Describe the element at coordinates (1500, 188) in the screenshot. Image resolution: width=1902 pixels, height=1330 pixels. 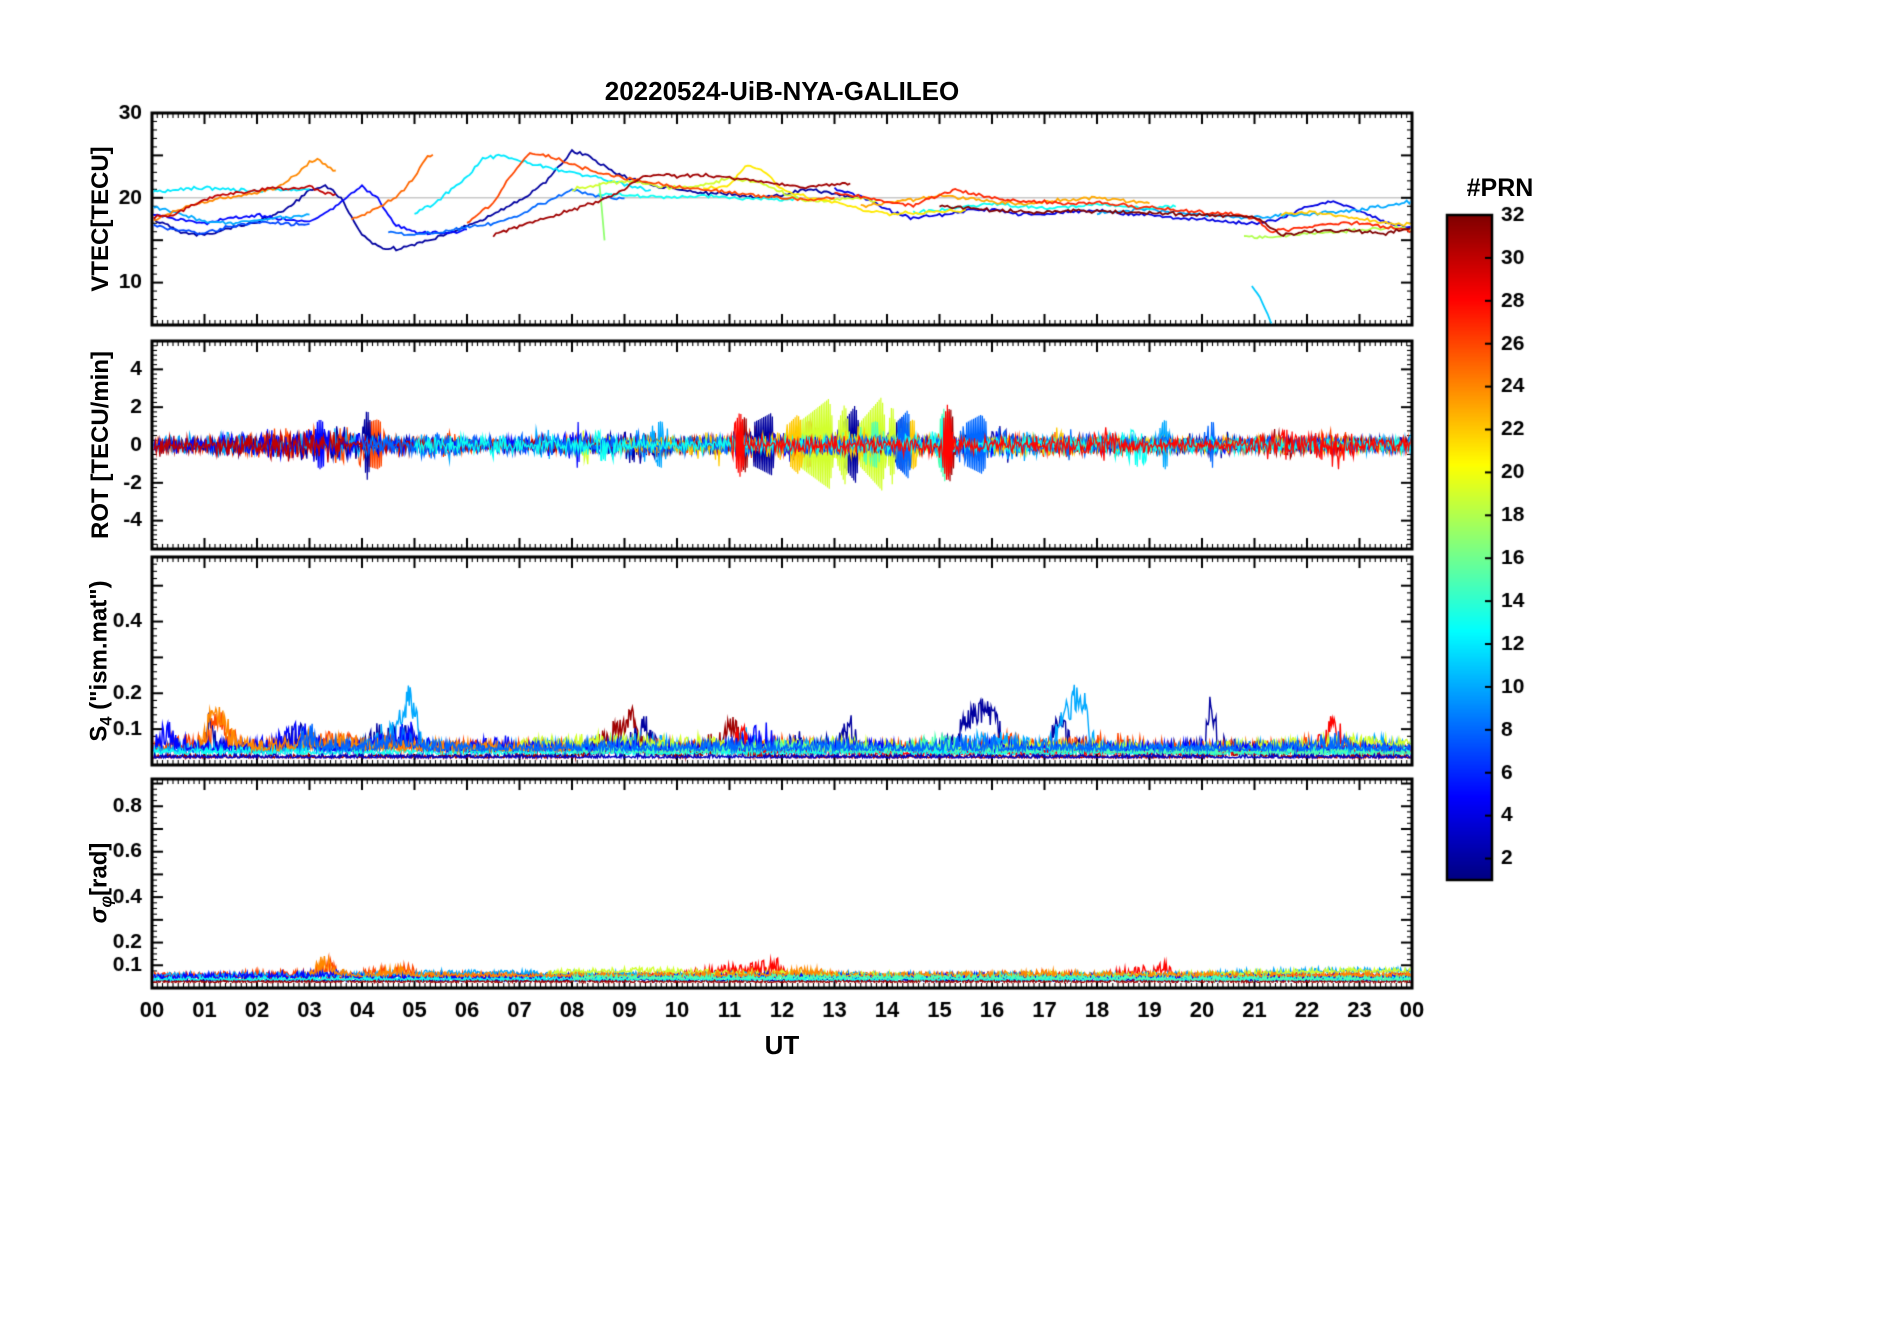
I see `colorbar-label: #PRN` at that location.